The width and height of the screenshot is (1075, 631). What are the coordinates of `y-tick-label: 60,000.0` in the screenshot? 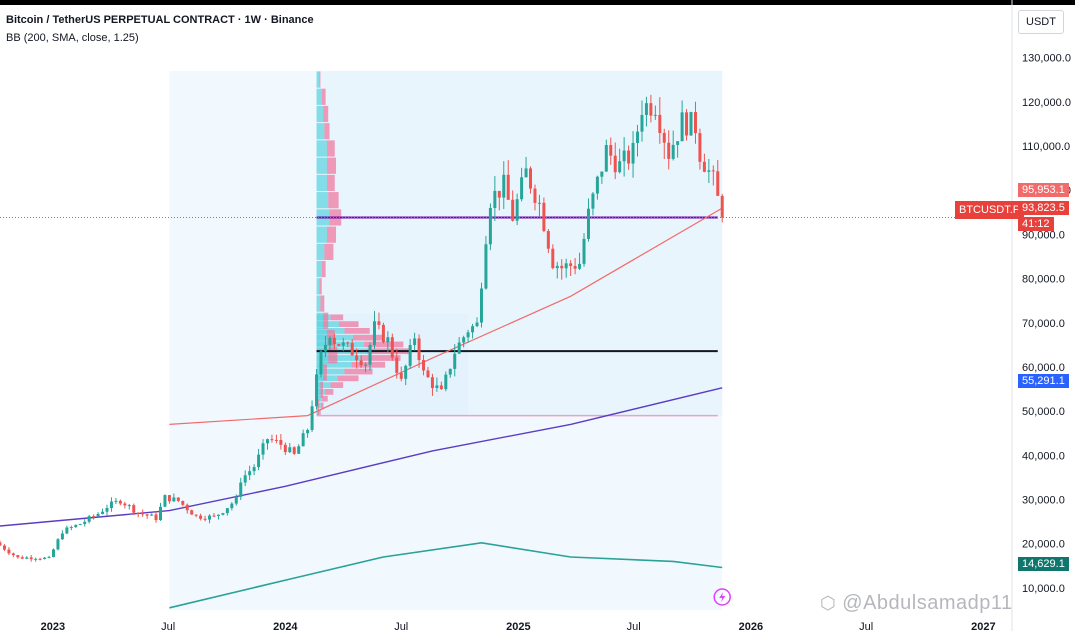 It's located at (1043, 368).